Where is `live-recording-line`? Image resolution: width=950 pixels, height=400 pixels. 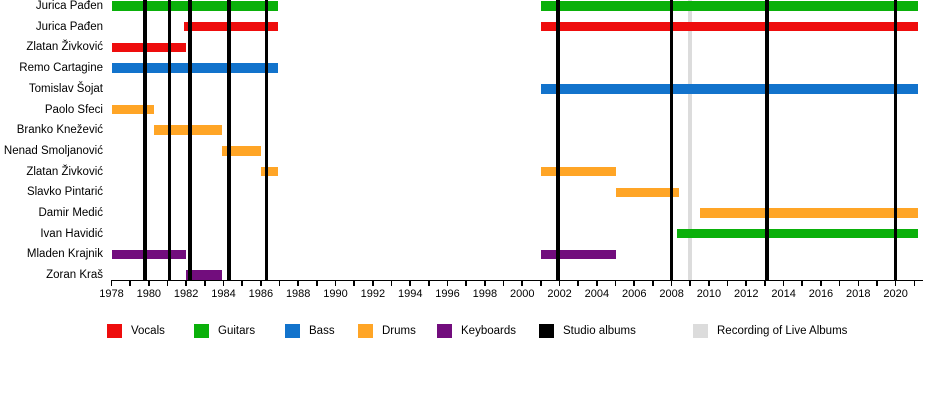
live-recording-line is located at coordinates (690, 140).